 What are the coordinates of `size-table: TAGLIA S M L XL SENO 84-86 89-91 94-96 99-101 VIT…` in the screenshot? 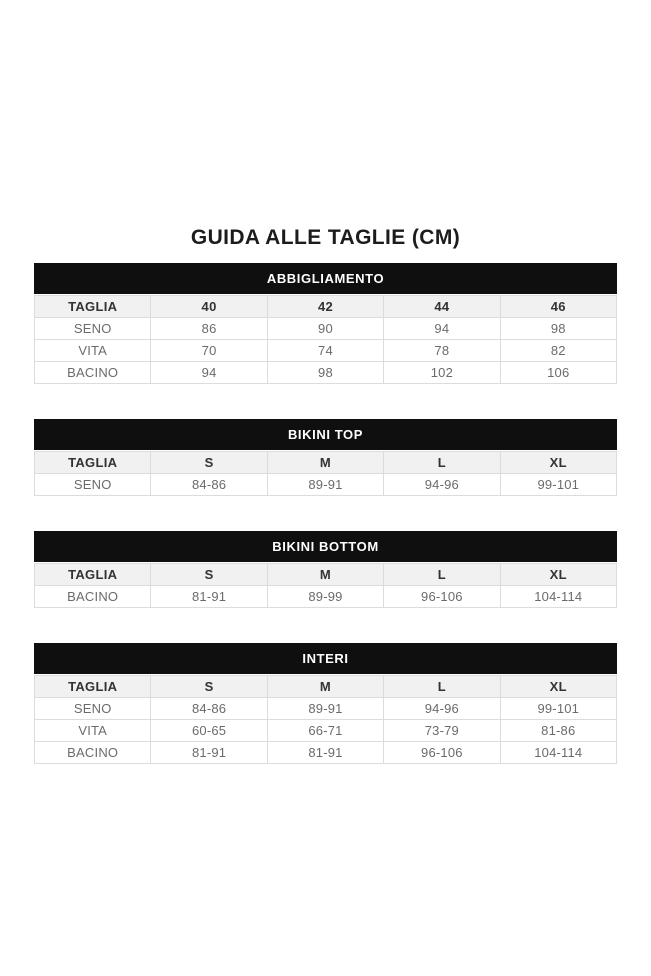 It's located at (325, 719).